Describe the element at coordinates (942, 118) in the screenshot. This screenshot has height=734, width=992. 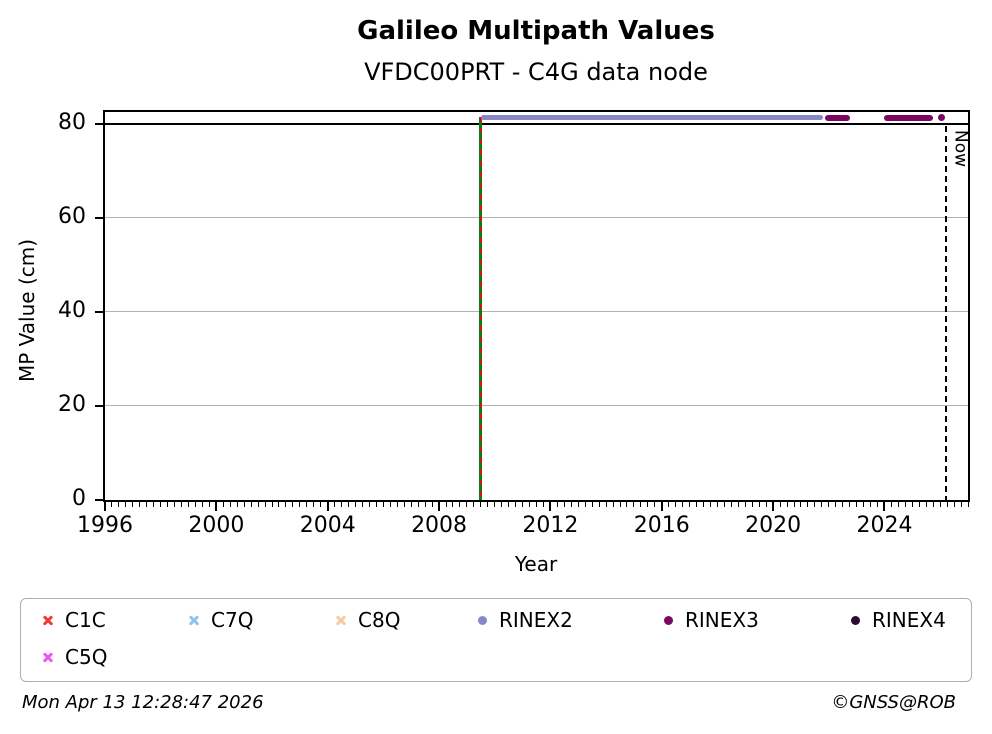
I see `rinex3-data-point` at that location.